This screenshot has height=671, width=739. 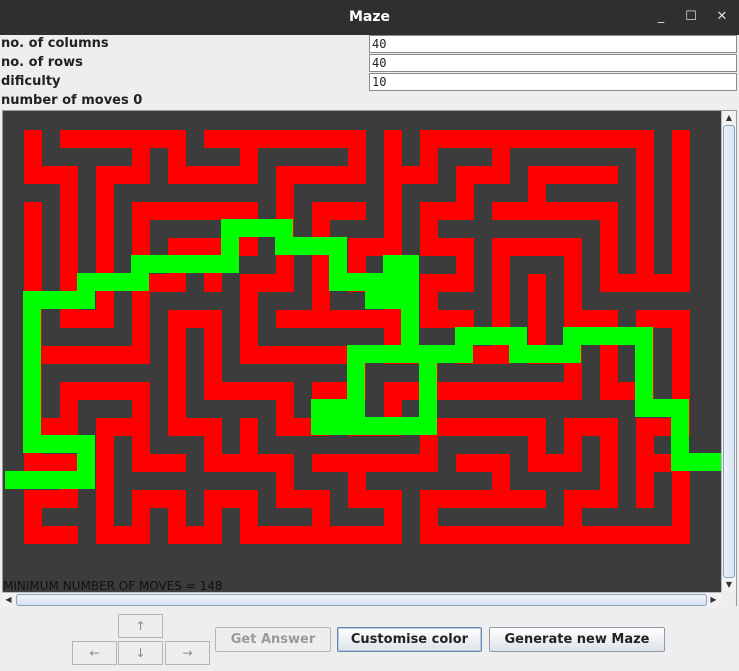 What do you see at coordinates (185, 264) in the screenshot?
I see `solution-path-segment` at bounding box center [185, 264].